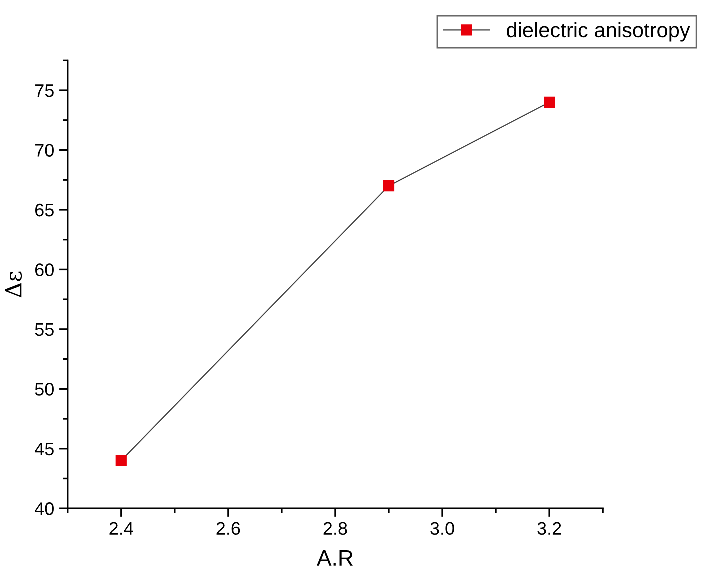 The height and width of the screenshot is (567, 707). I want to click on y-tick-label: 50, so click(44, 389).